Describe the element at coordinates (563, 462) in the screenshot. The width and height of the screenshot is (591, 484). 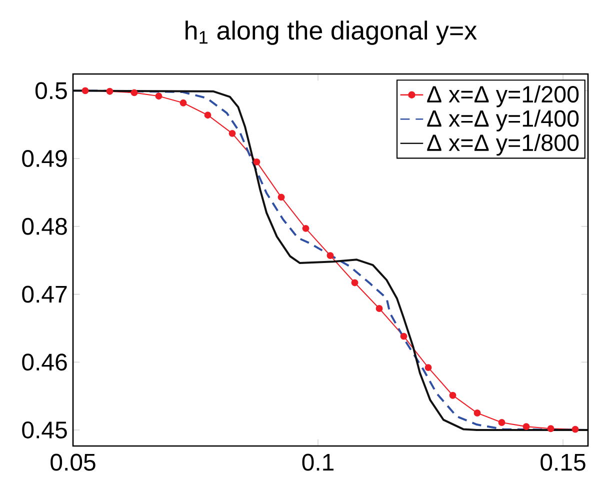
I see `x-tick-label: 0.15` at that location.